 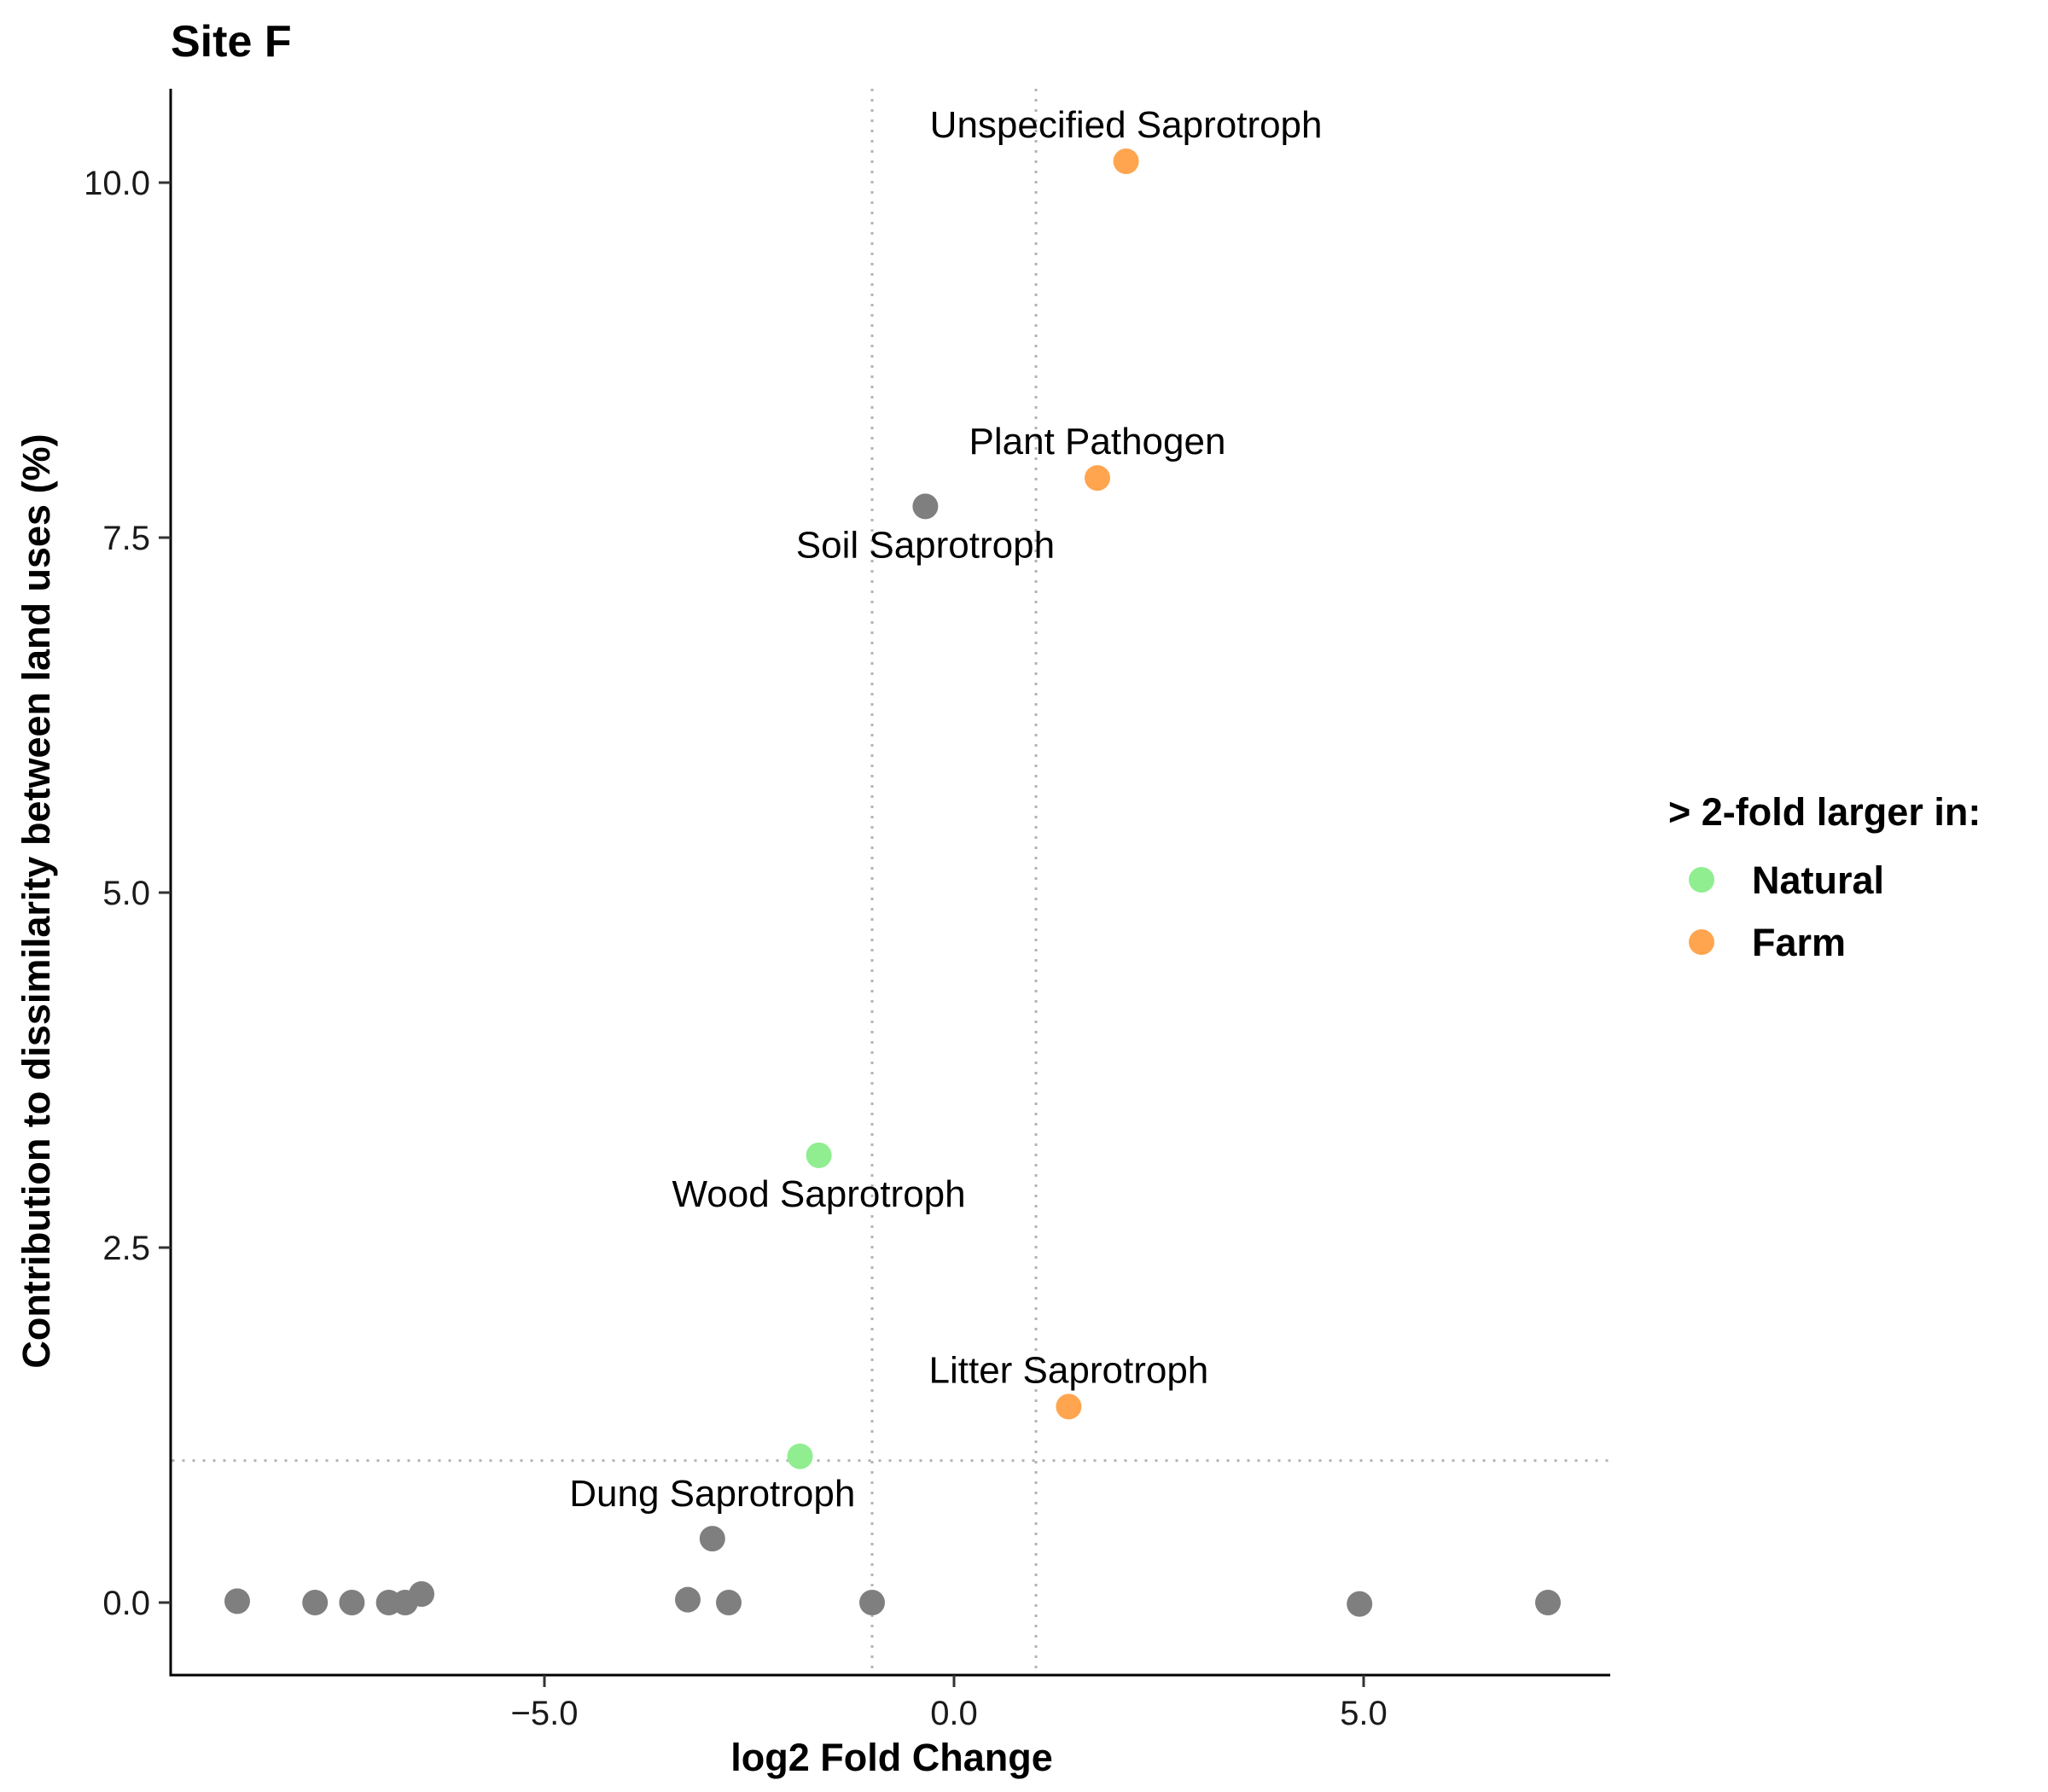 What do you see at coordinates (1097, 442) in the screenshot?
I see `point-label: Plant Pathogen` at bounding box center [1097, 442].